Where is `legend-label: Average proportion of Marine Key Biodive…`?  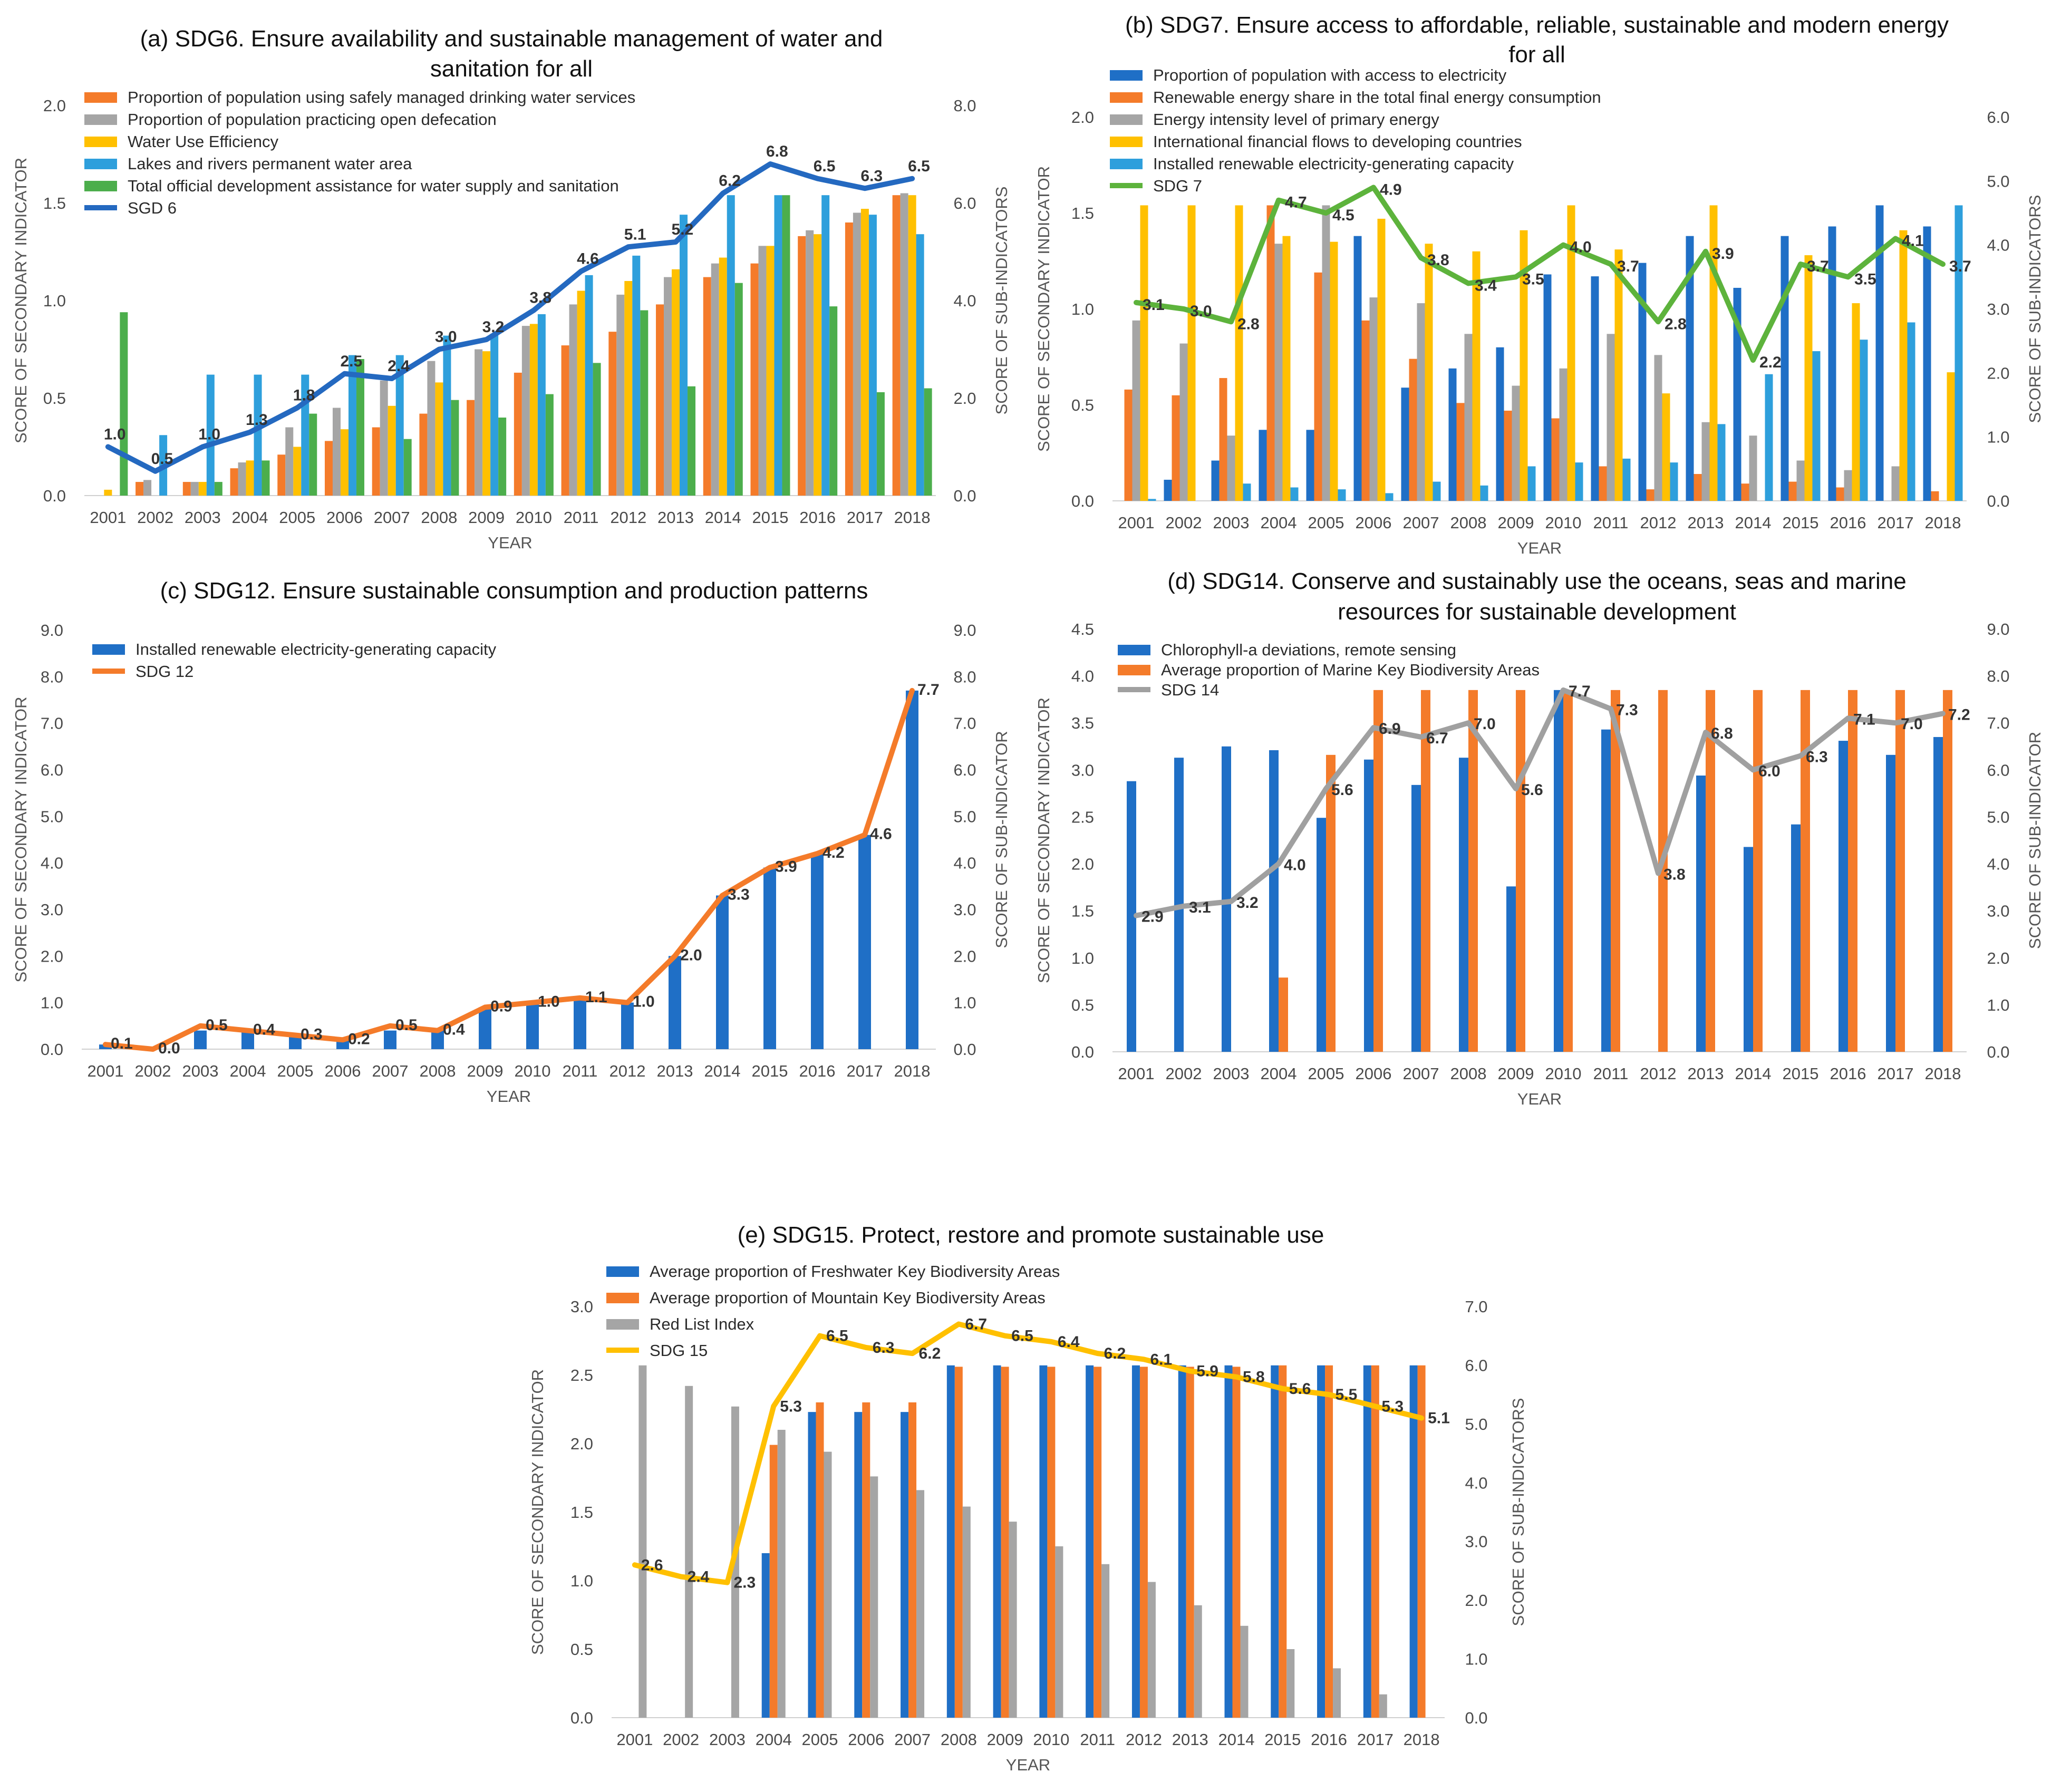
legend-label: Average proportion of Marine Key Biodive… is located at coordinates (1350, 670).